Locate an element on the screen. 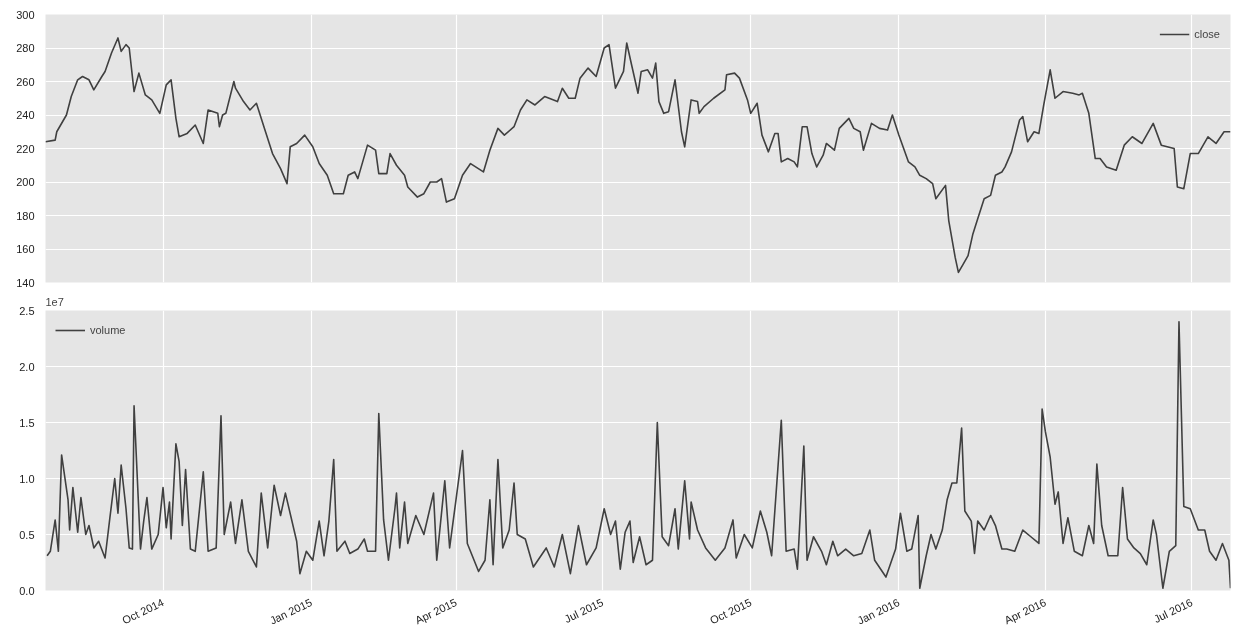 The image size is (1234, 642). y-tick-label: 260 is located at coordinates (25, 81).